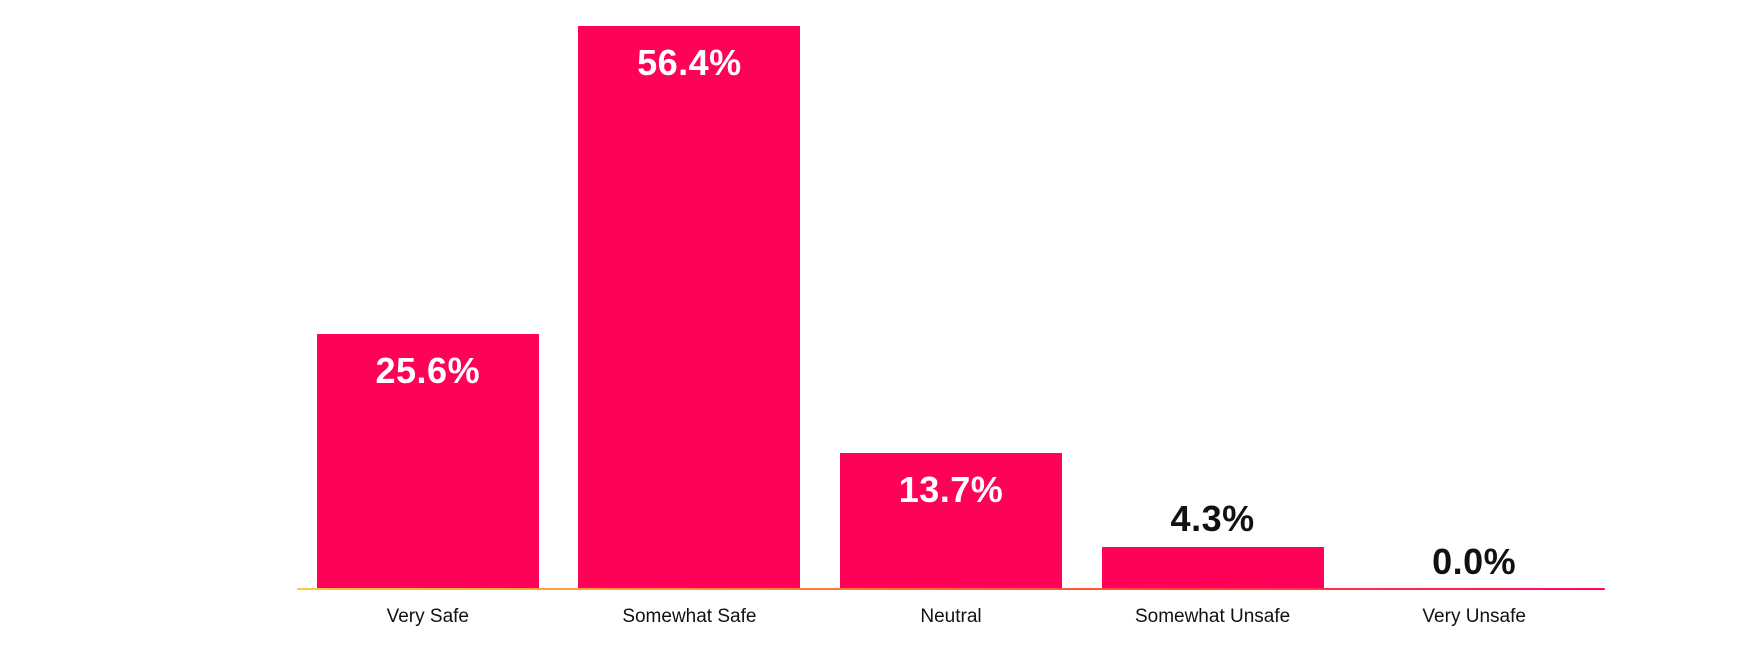  What do you see at coordinates (1474, 314) in the screenshot?
I see `bar-group: 0.0% Very Unsafe` at bounding box center [1474, 314].